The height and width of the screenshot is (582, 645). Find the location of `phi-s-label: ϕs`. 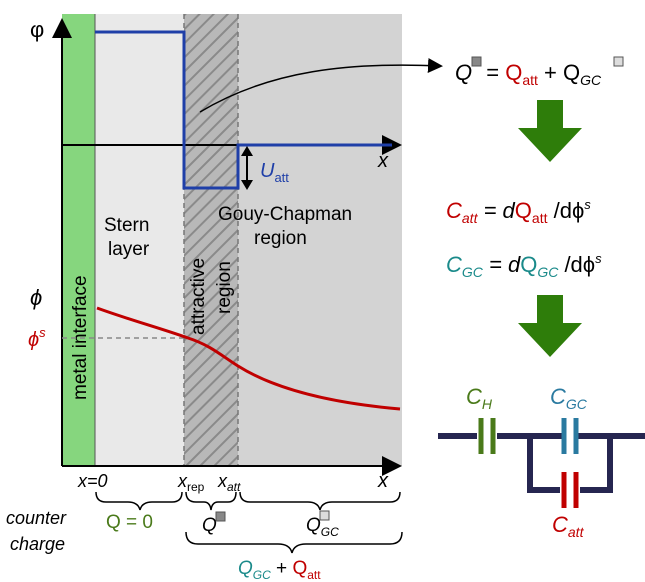

phi-s-label: ϕs is located at coordinates (37, 338).